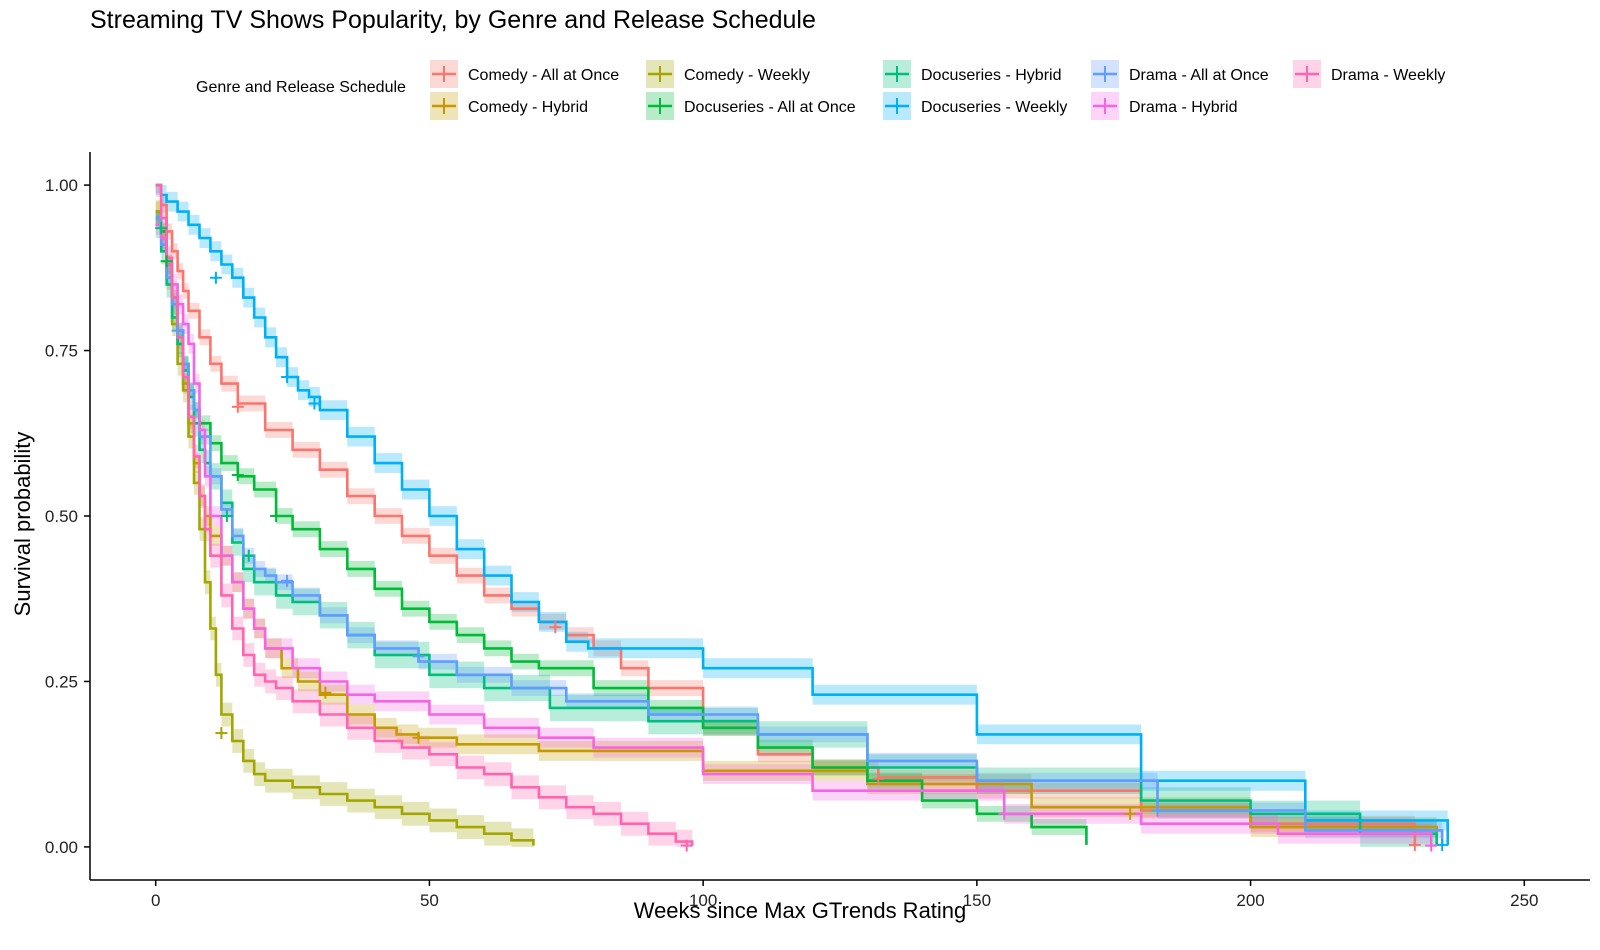 The image size is (1600, 950). What do you see at coordinates (61, 681) in the screenshot?
I see `y-tick-label: 0.25` at bounding box center [61, 681].